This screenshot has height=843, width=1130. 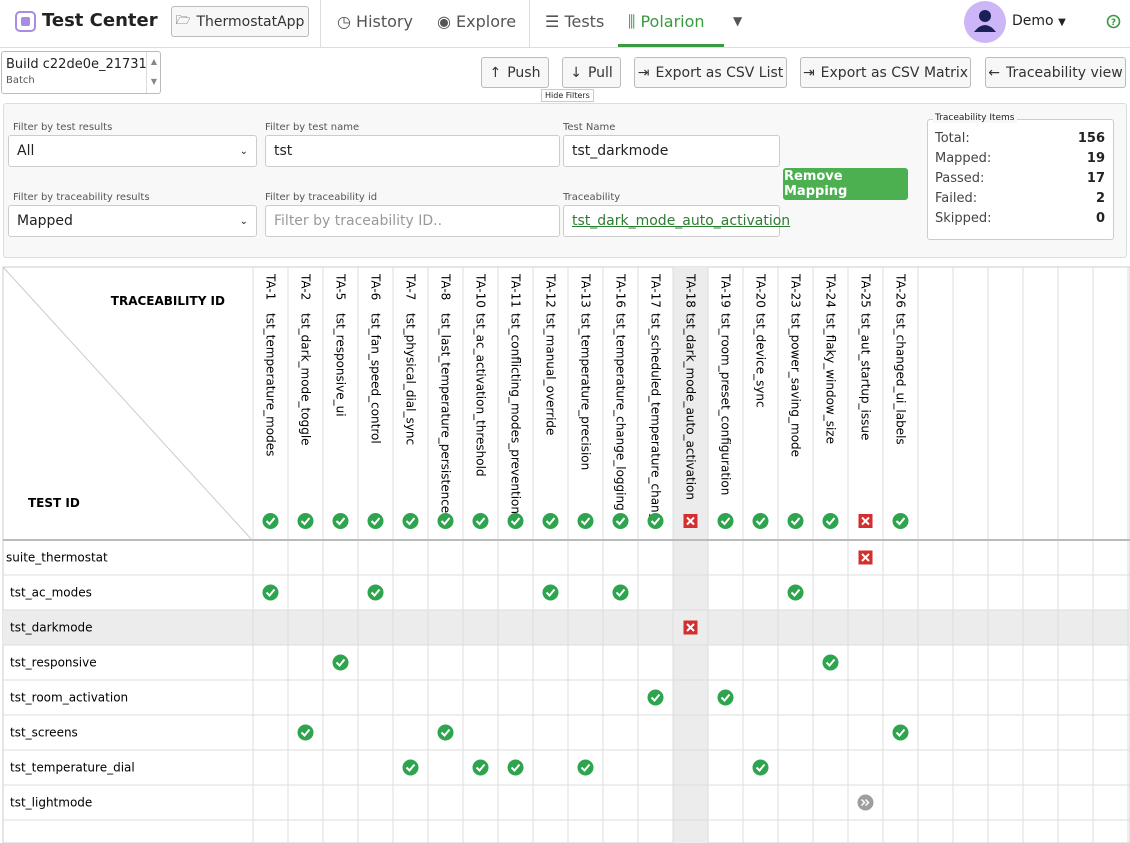 I want to click on user-menu: Demo ▼, so click(x=1039, y=21).